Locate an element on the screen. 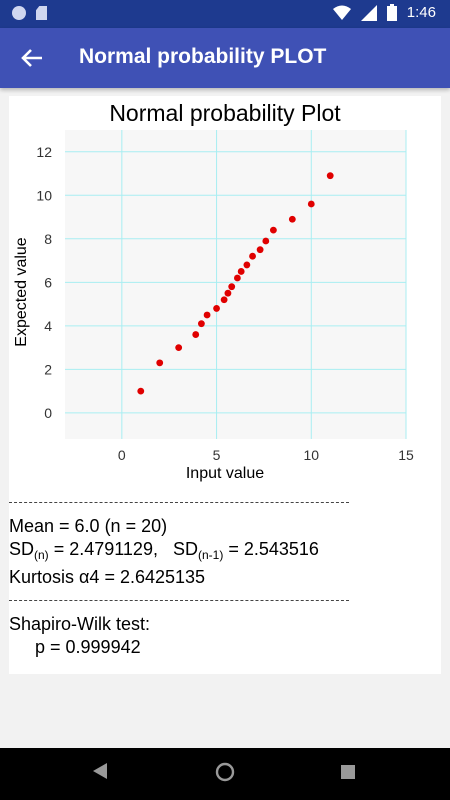  y-tick-label: 2 is located at coordinates (48, 369).